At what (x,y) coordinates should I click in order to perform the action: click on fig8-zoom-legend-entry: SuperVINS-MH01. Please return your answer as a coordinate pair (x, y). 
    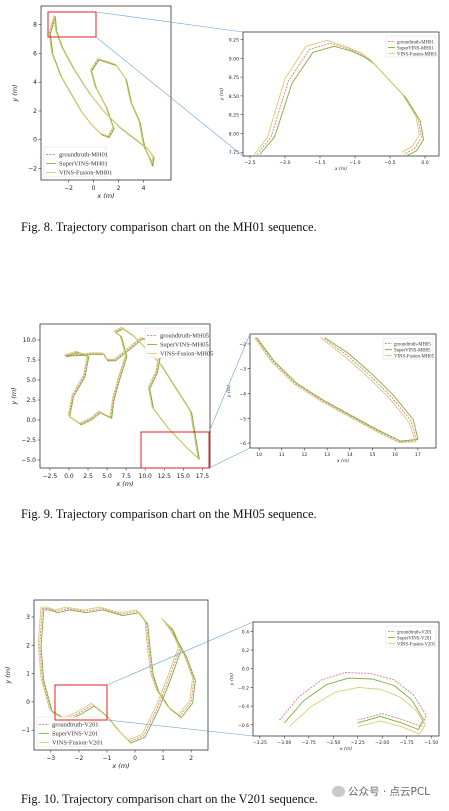
    Looking at the image, I should click on (415, 48).